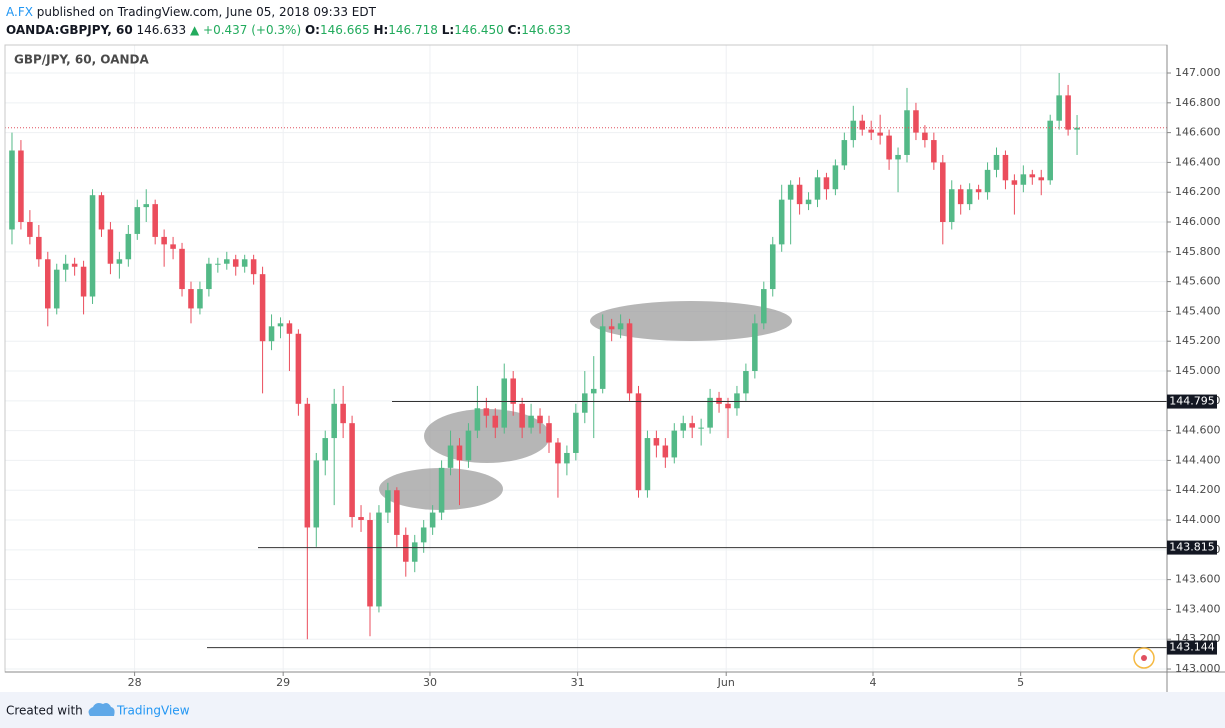 Image resolution: width=1225 pixels, height=728 pixels. What do you see at coordinates (479, 30) in the screenshot?
I see `low: 146.450` at bounding box center [479, 30].